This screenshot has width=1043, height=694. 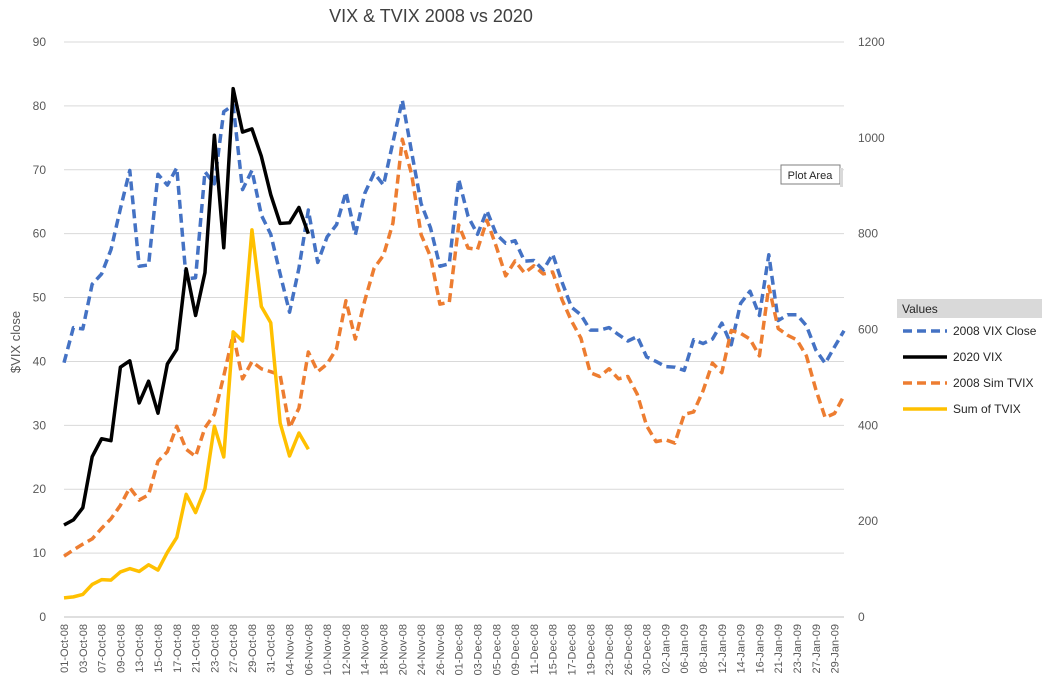 What do you see at coordinates (186, 414) in the screenshot?
I see `series-line-sum-of-tvix` at bounding box center [186, 414].